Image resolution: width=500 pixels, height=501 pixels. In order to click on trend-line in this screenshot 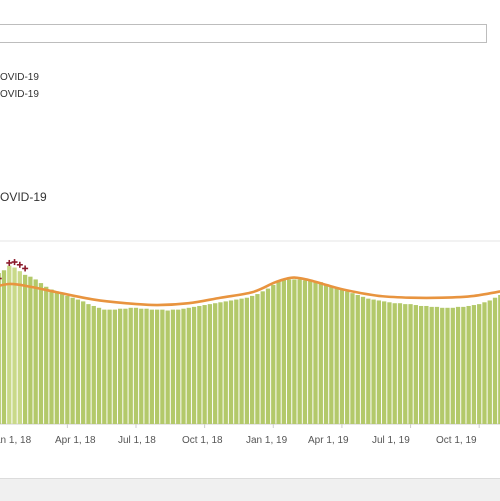, I will do `click(250, 291)`.